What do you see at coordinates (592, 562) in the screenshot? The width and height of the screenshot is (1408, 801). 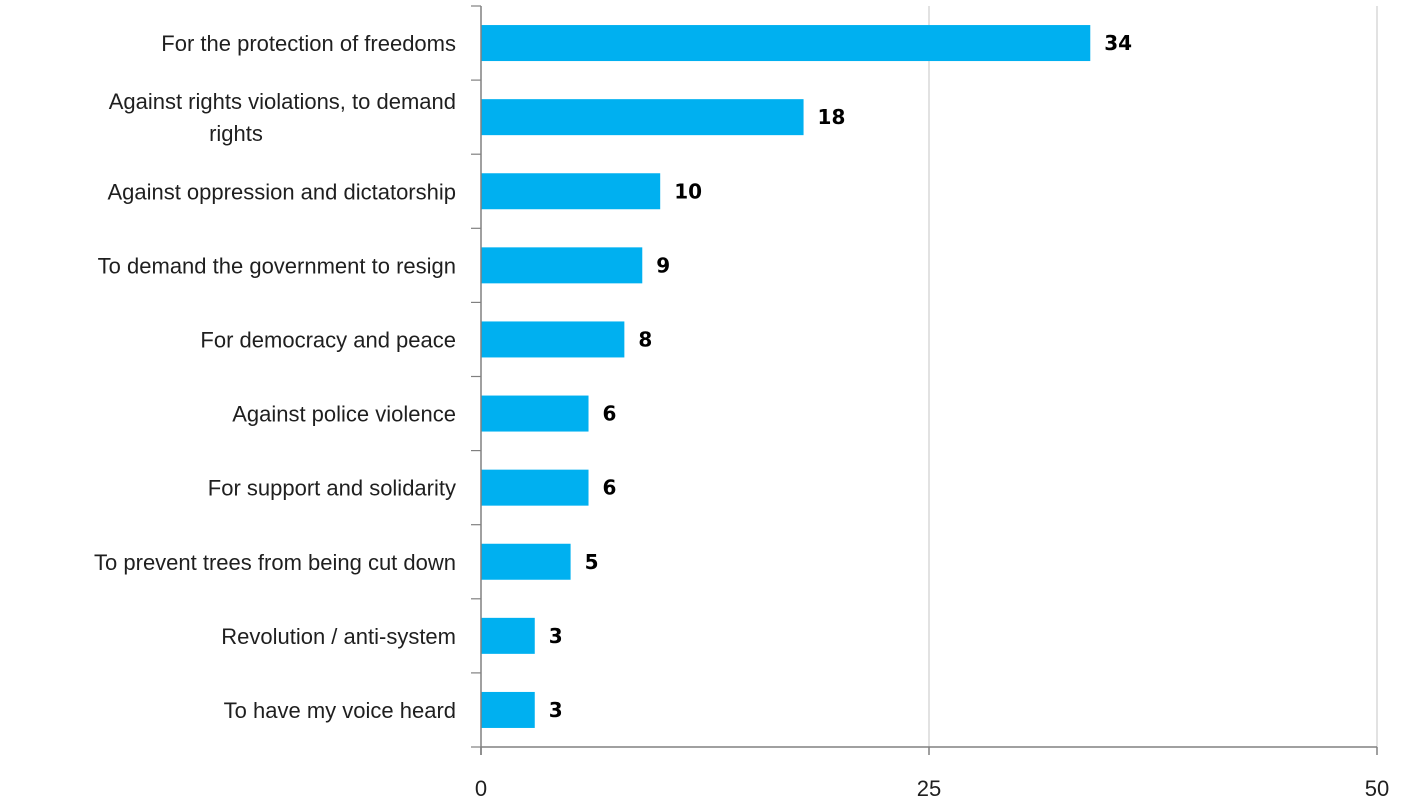 I see `value-label: 5` at bounding box center [592, 562].